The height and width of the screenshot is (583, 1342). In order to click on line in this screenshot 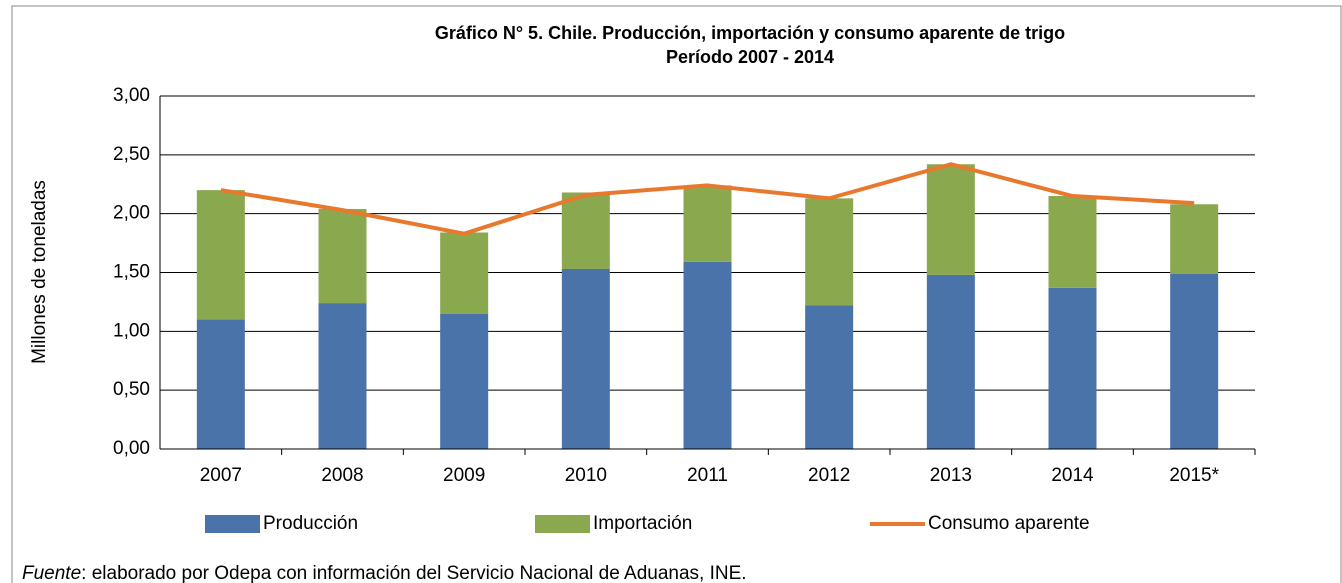, I will do `click(707, 199)`.